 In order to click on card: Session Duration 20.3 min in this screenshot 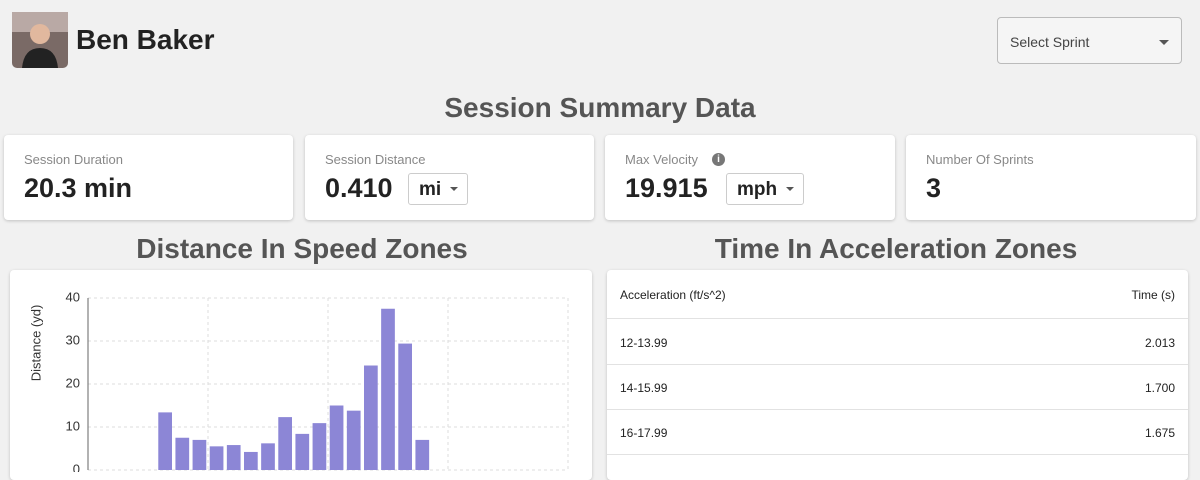, I will do `click(148, 177)`.